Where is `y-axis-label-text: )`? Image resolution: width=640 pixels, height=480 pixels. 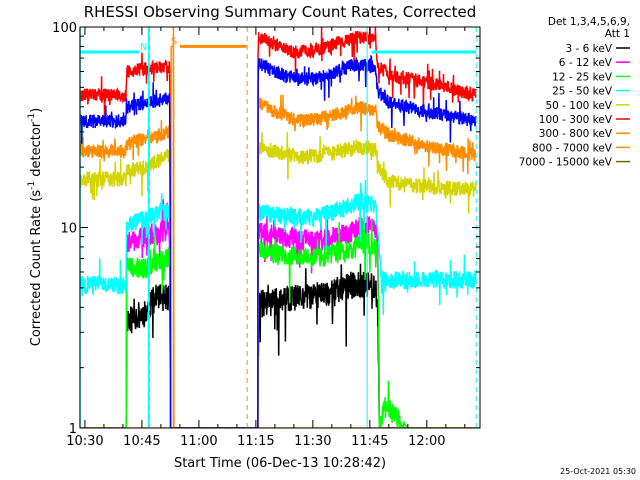
y-axis-label-text: ) is located at coordinates (36, 110).